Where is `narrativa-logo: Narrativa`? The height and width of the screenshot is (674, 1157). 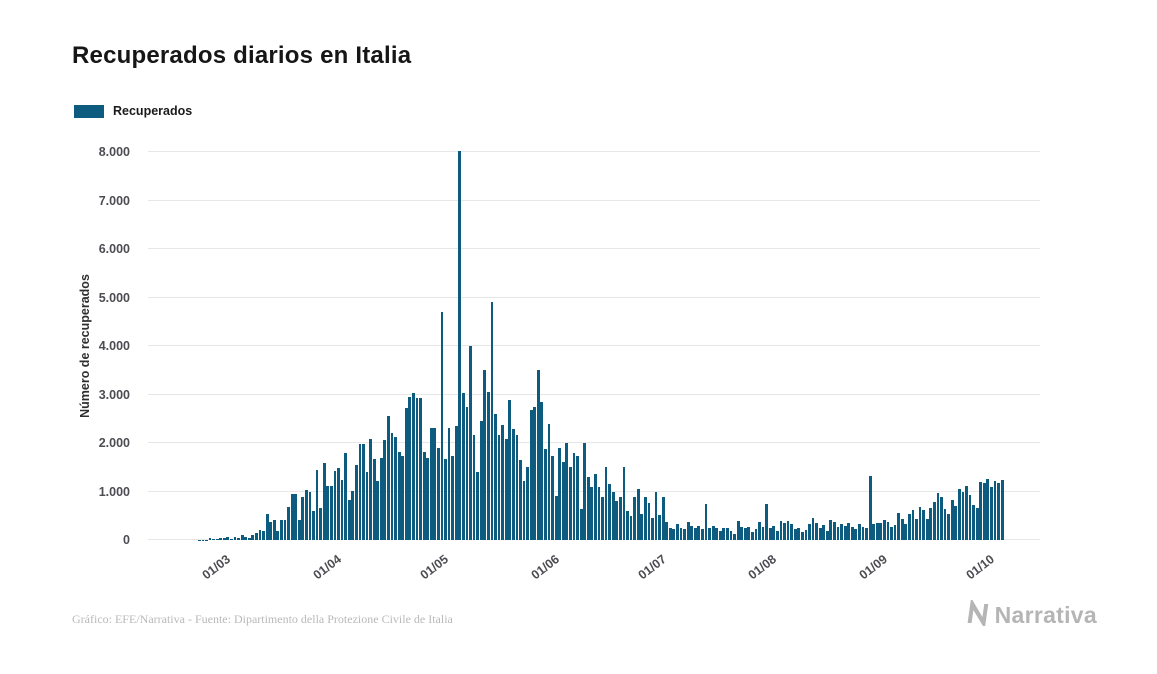
narrativa-logo: Narrativa is located at coordinates (1031, 614).